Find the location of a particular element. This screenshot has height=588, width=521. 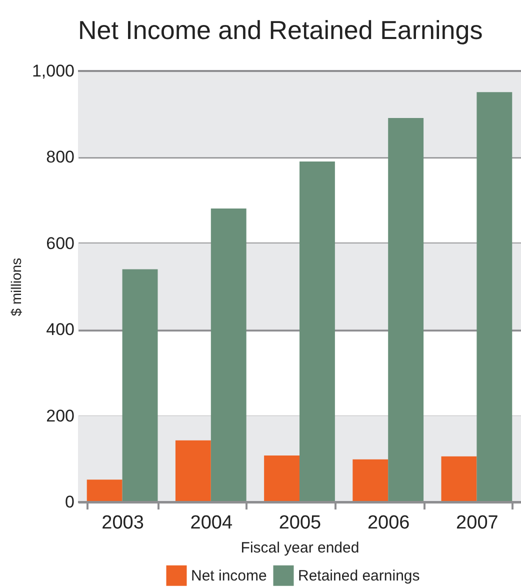

y-tick-label: 1,000 is located at coordinates (53, 71).